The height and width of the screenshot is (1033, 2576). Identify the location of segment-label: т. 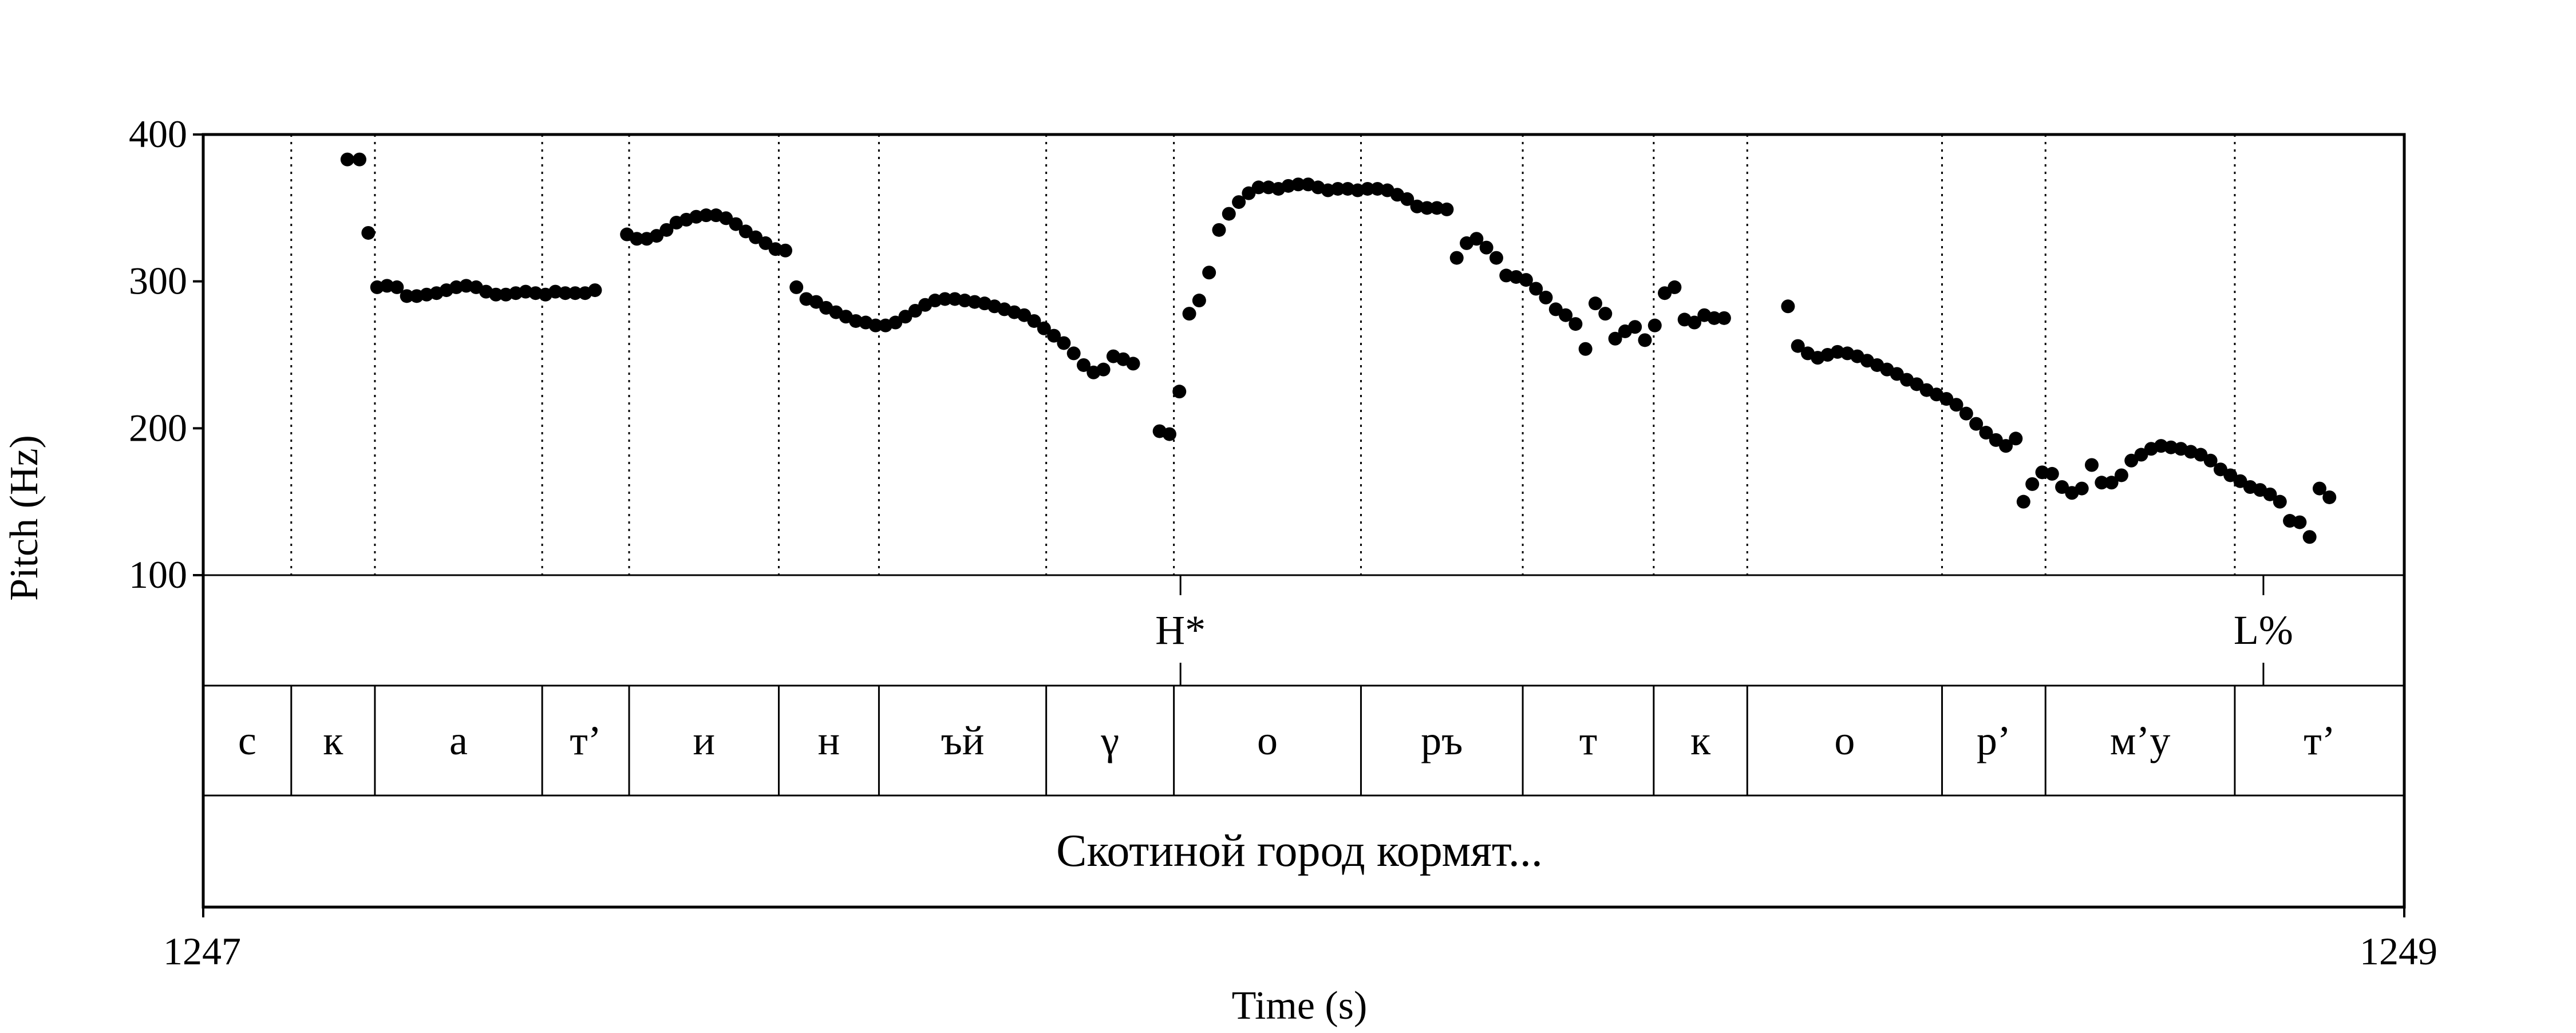
(1588, 740).